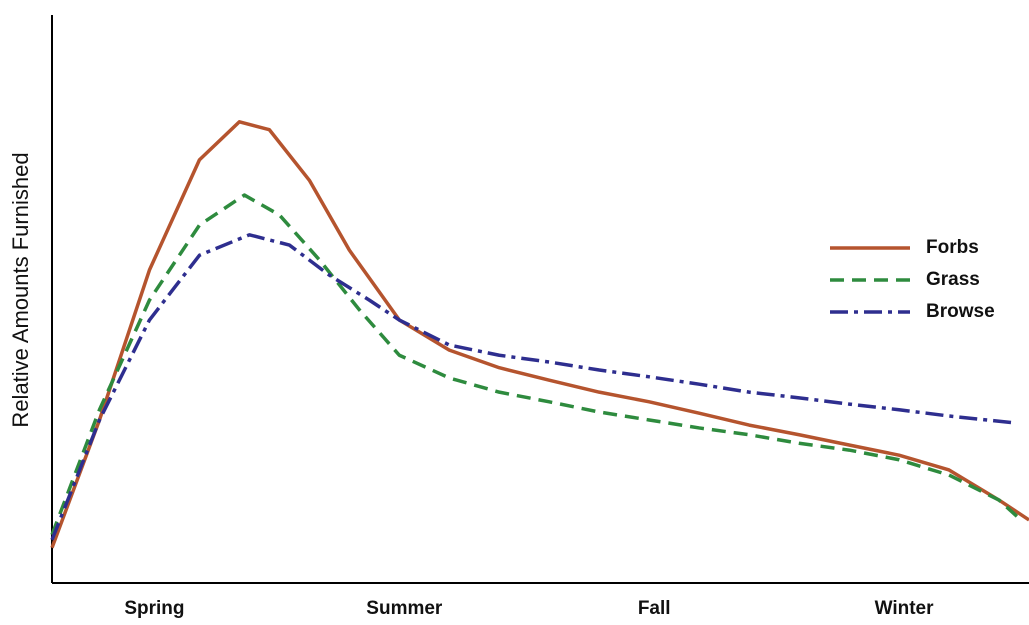 The image size is (1029, 625). I want to click on x-tick-label: Winter, so click(905, 608).